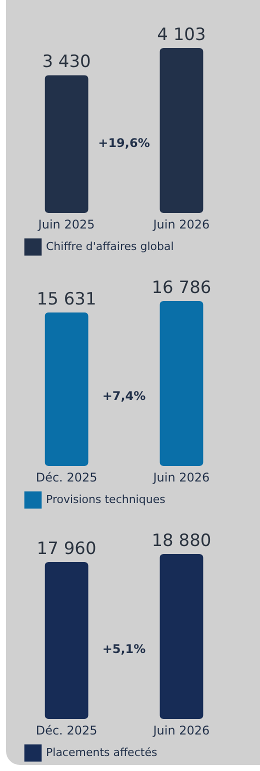 Image resolution: width=260 pixels, height=771 pixels. What do you see at coordinates (106, 499) in the screenshot?
I see `legend-label: Provisions techniques` at bounding box center [106, 499].